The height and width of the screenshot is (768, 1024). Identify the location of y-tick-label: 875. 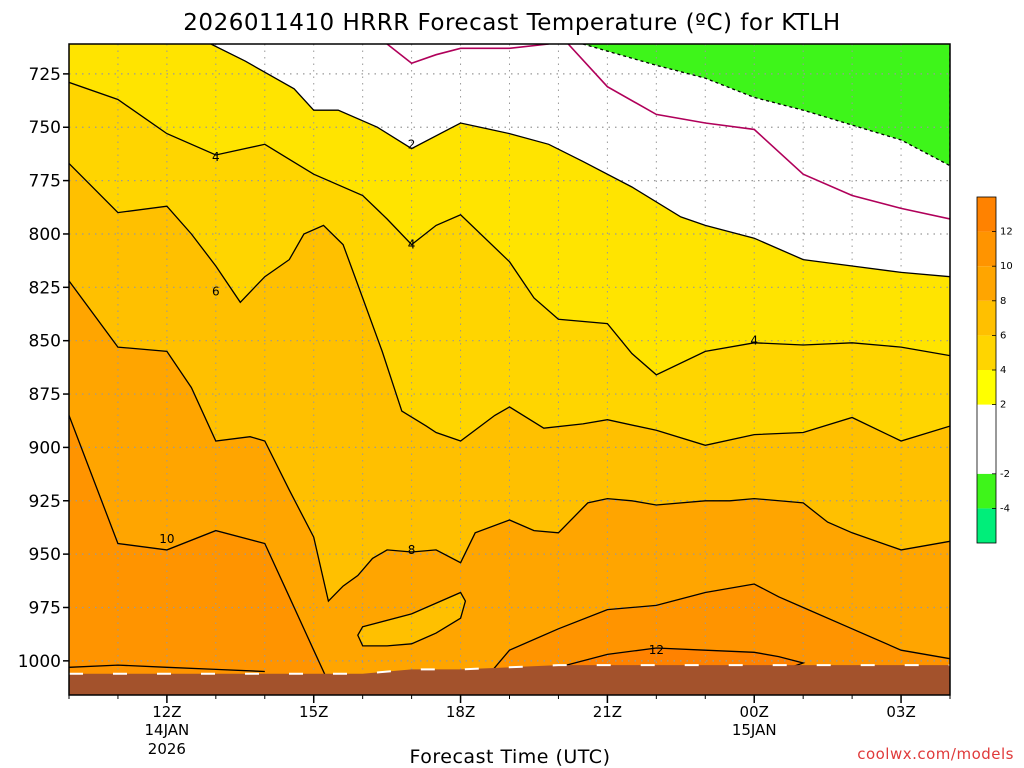
(45, 395).